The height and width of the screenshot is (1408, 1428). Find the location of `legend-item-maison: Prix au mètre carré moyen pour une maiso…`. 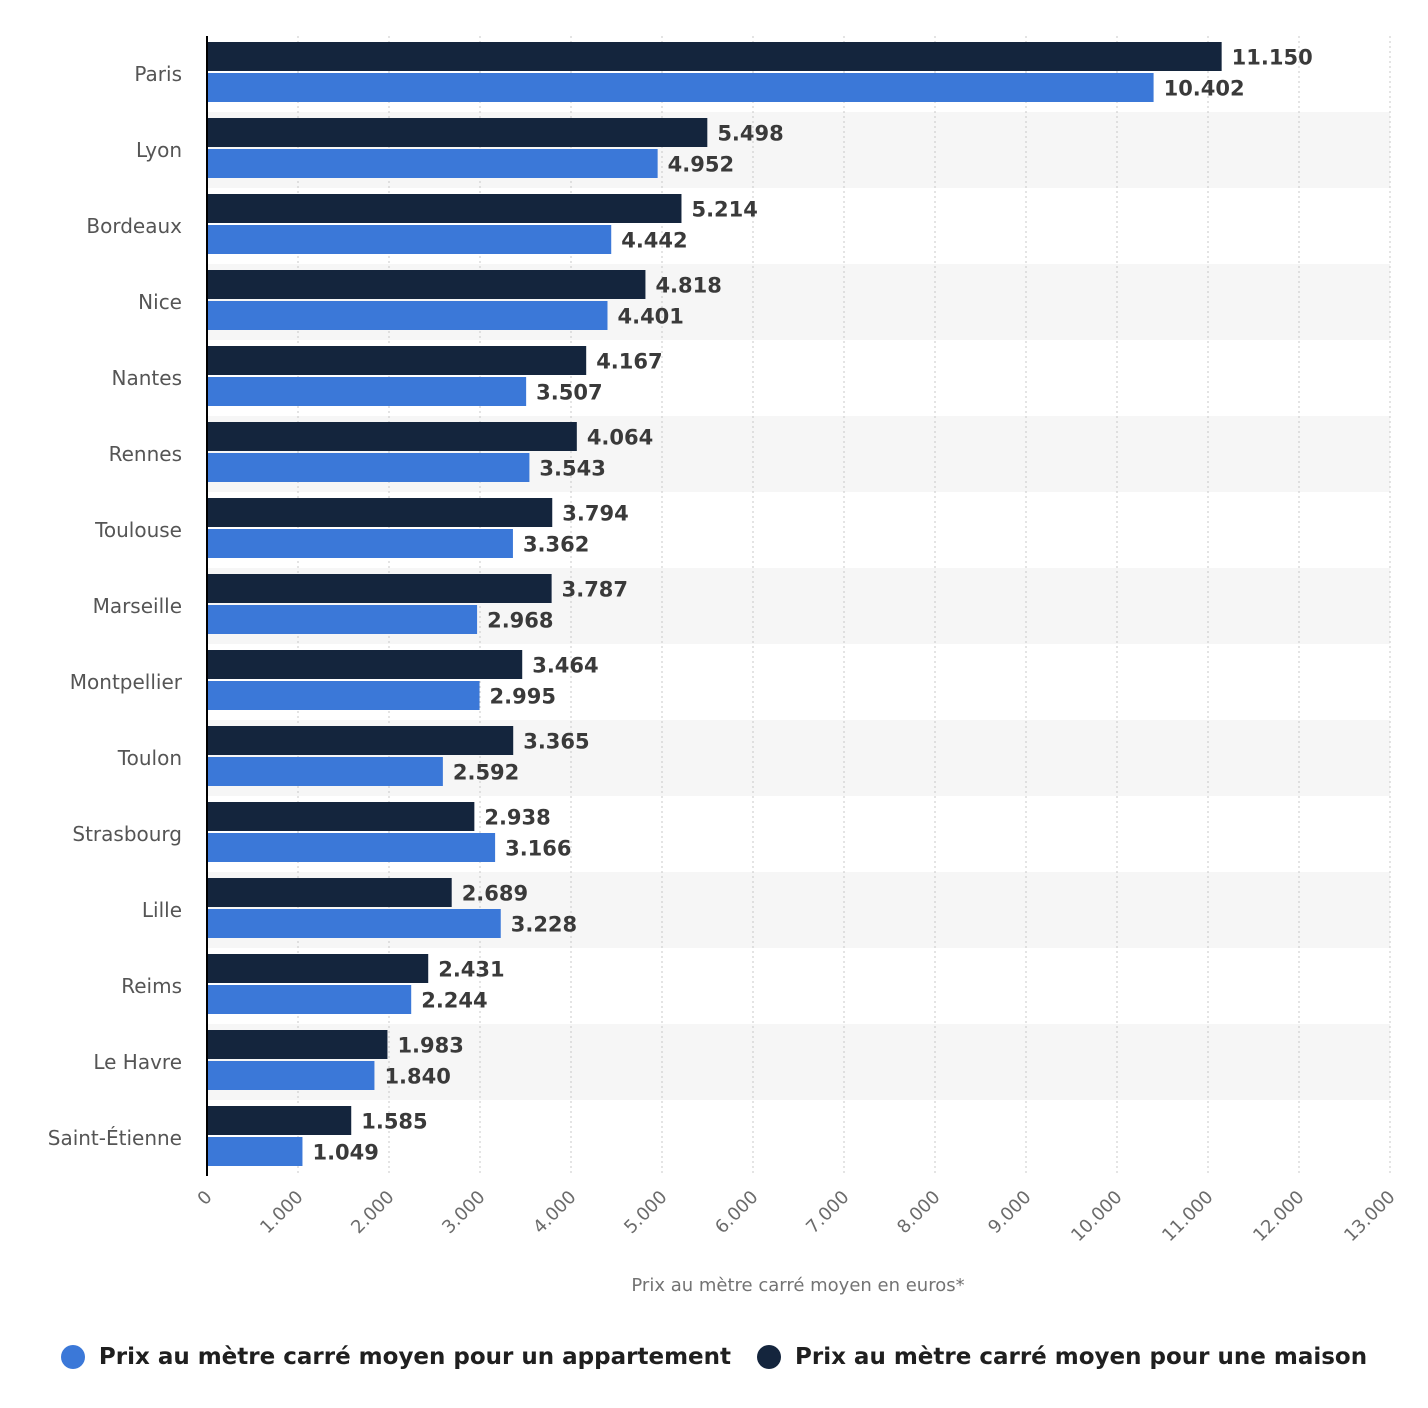

legend-item-maison: Prix au mètre carré moyen pour une maiso… is located at coordinates (1062, 1357).